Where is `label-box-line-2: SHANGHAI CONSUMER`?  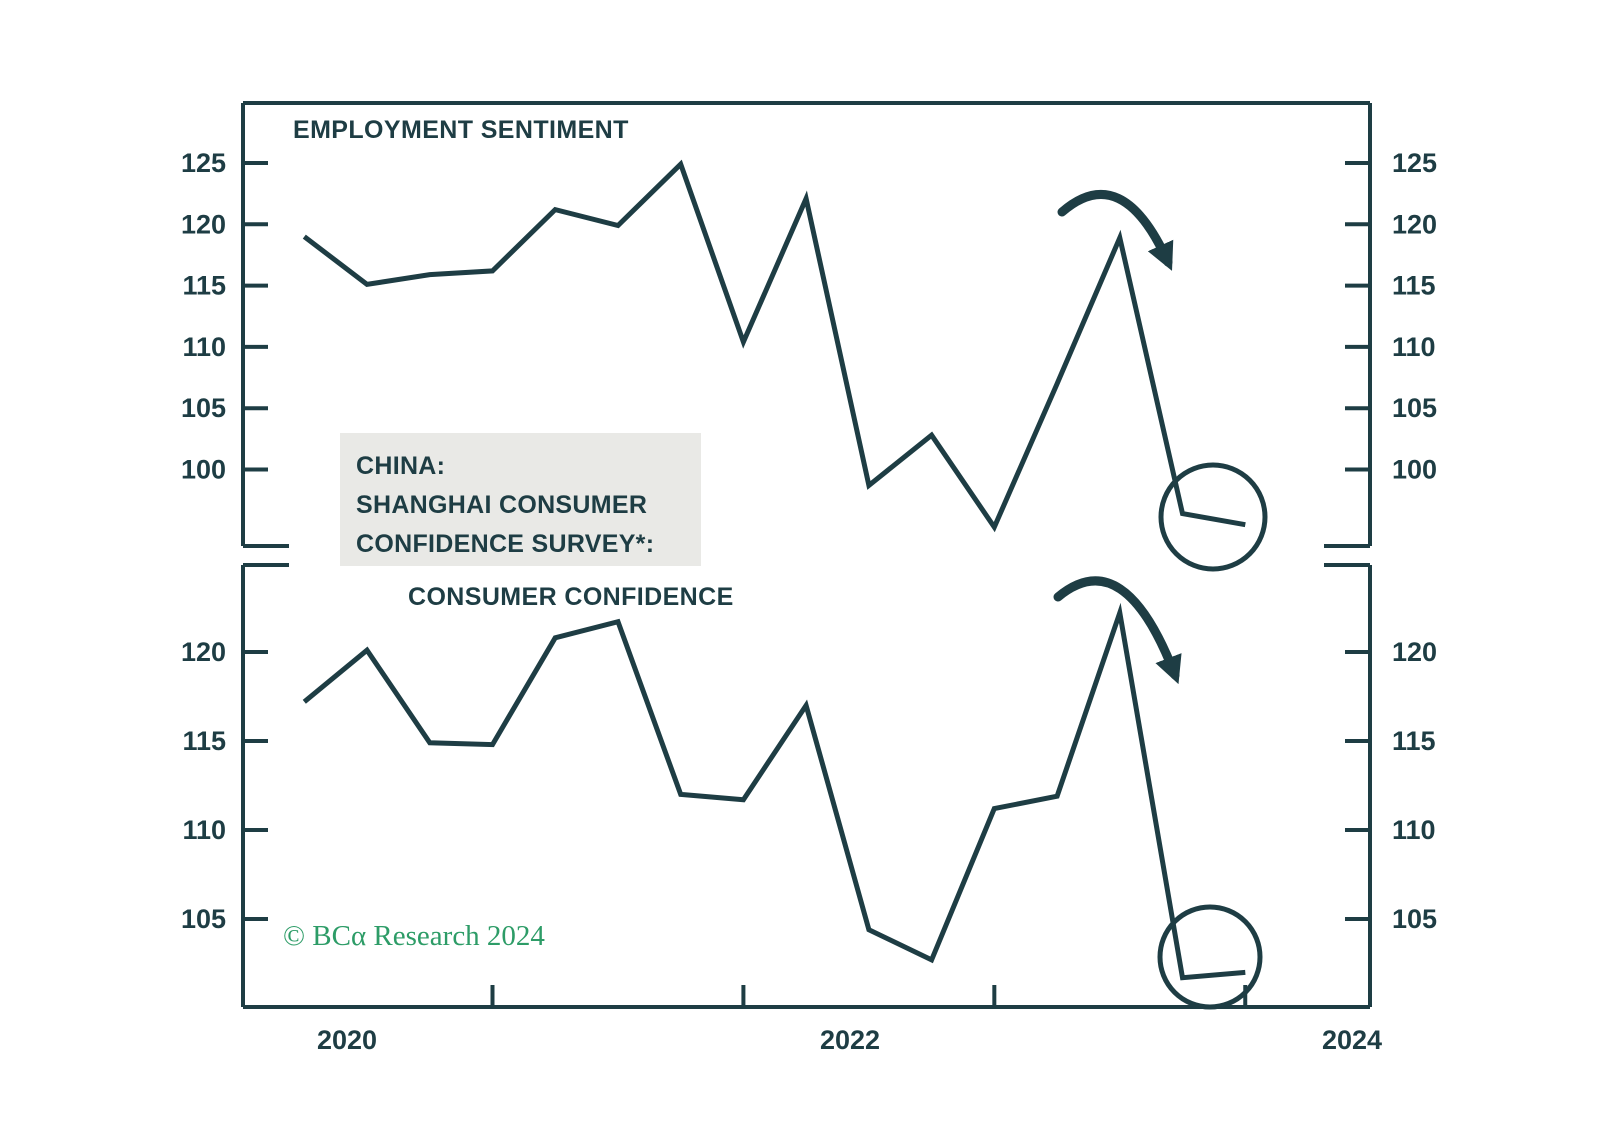
label-box-line-2: SHANGHAI CONSUMER is located at coordinates (502, 505).